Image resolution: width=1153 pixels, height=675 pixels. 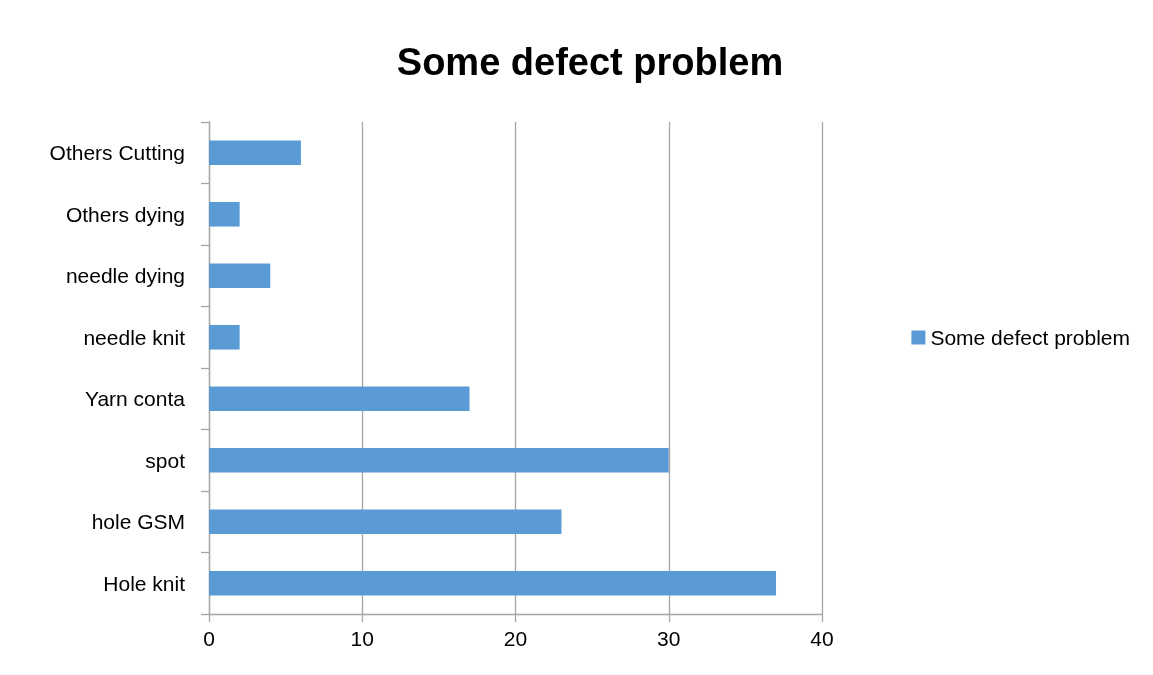 What do you see at coordinates (134, 337) in the screenshot?
I see `y-tick-label: needle knit` at bounding box center [134, 337].